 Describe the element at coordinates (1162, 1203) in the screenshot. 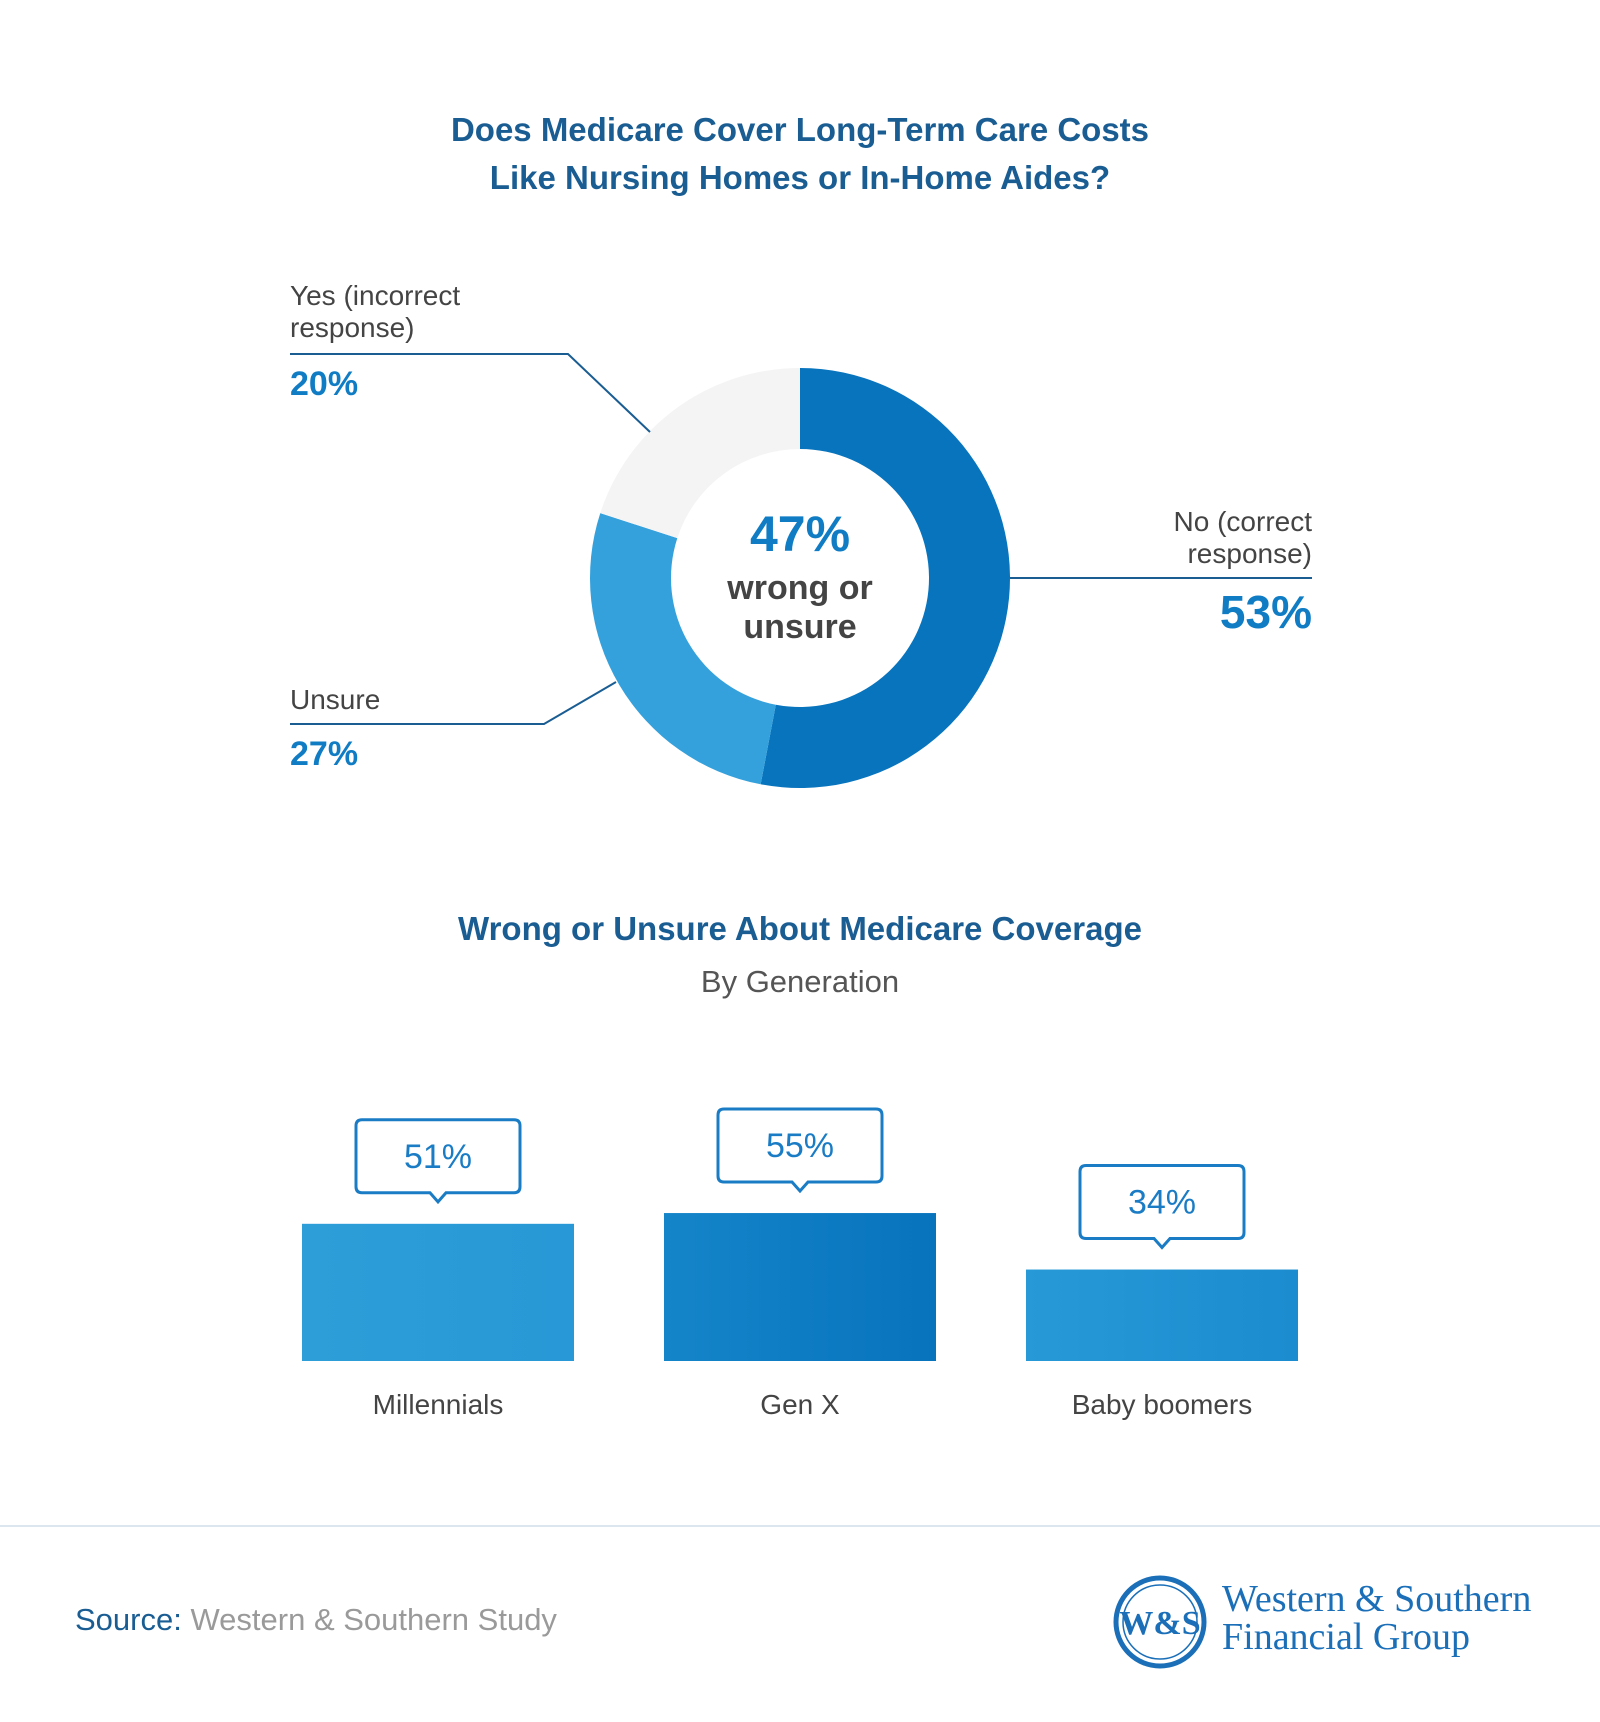

I see `value-label-baby-boomers: 34%` at that location.